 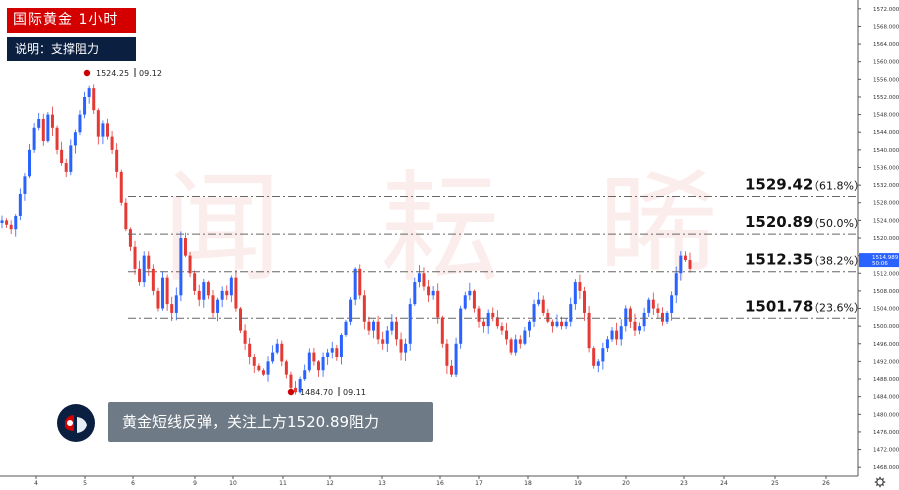 What do you see at coordinates (836, 261) in the screenshot?
I see `fib-pct-label: （38.2%）` at bounding box center [836, 261].